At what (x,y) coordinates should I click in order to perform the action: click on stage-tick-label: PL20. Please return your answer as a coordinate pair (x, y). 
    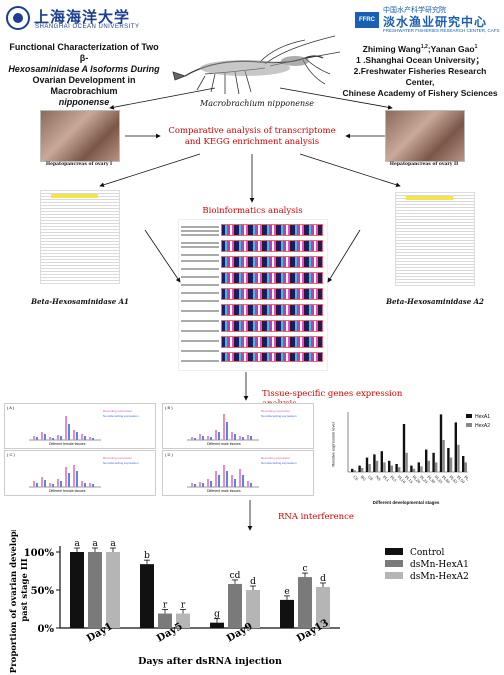
    Looking at the image, I should click on (416, 480).